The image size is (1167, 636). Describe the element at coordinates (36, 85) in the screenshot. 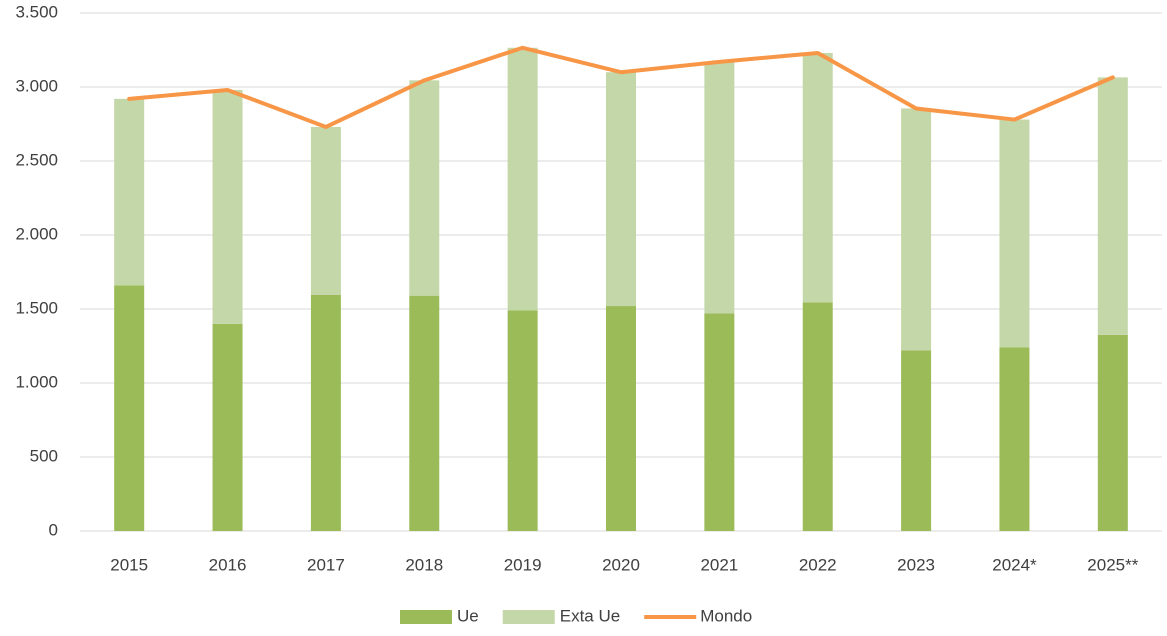

I see `y-tick-label: 3.000` at that location.